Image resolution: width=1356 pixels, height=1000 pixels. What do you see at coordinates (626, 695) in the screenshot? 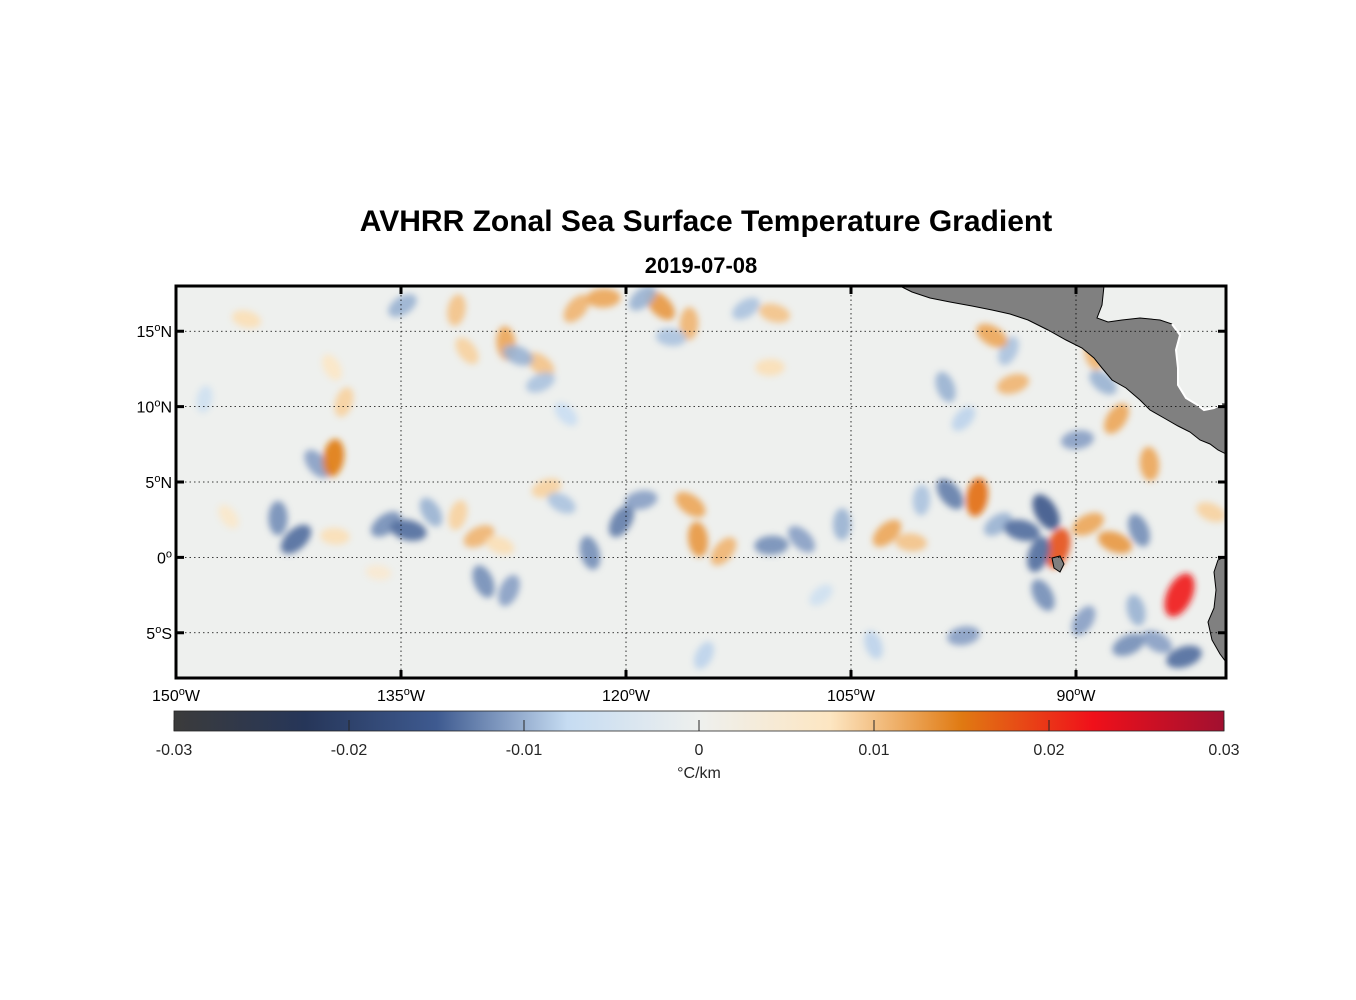
I see `lon-tick-label: 120oW` at bounding box center [626, 695].